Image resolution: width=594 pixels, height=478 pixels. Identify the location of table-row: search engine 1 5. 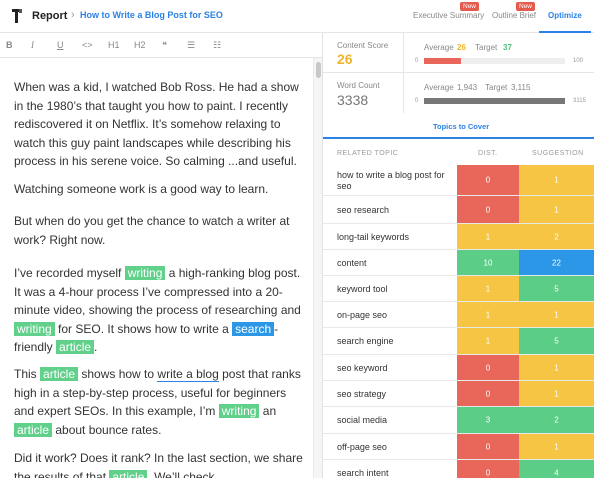
(458, 341).